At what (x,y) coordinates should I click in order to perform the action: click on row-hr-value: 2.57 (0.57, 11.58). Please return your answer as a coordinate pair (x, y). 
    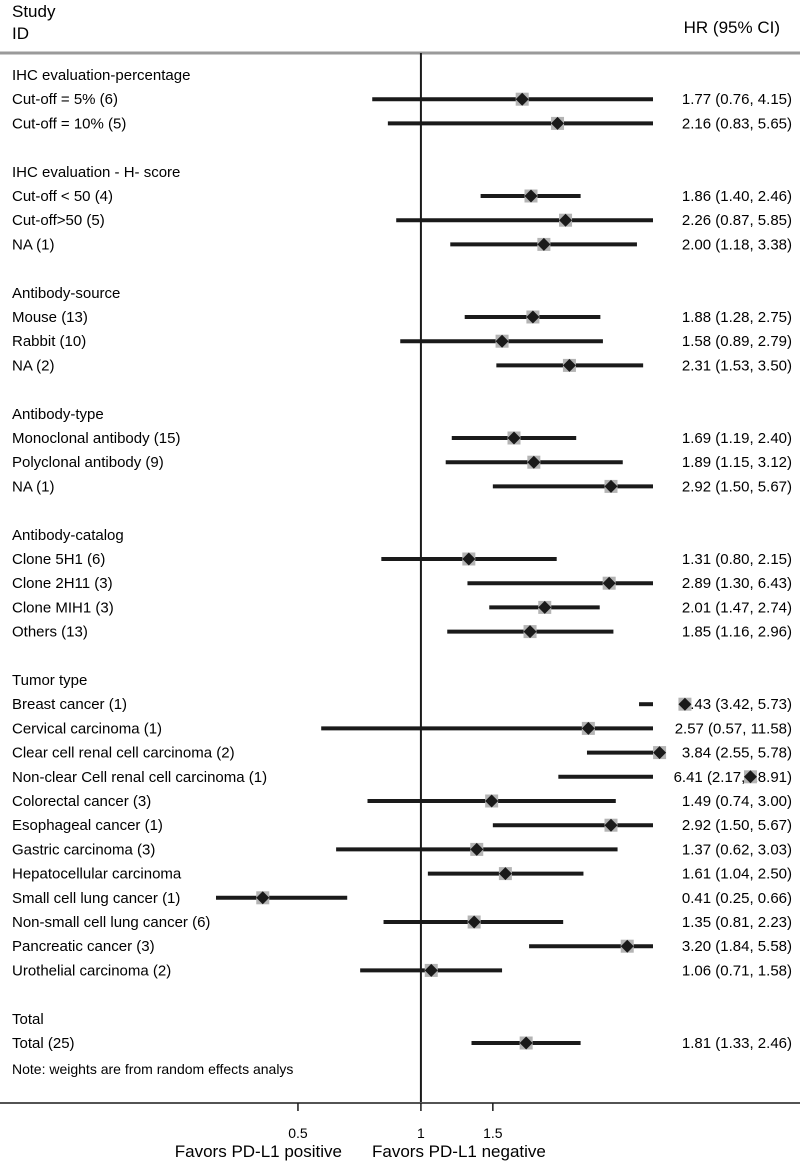
    Looking at the image, I should click on (733, 728).